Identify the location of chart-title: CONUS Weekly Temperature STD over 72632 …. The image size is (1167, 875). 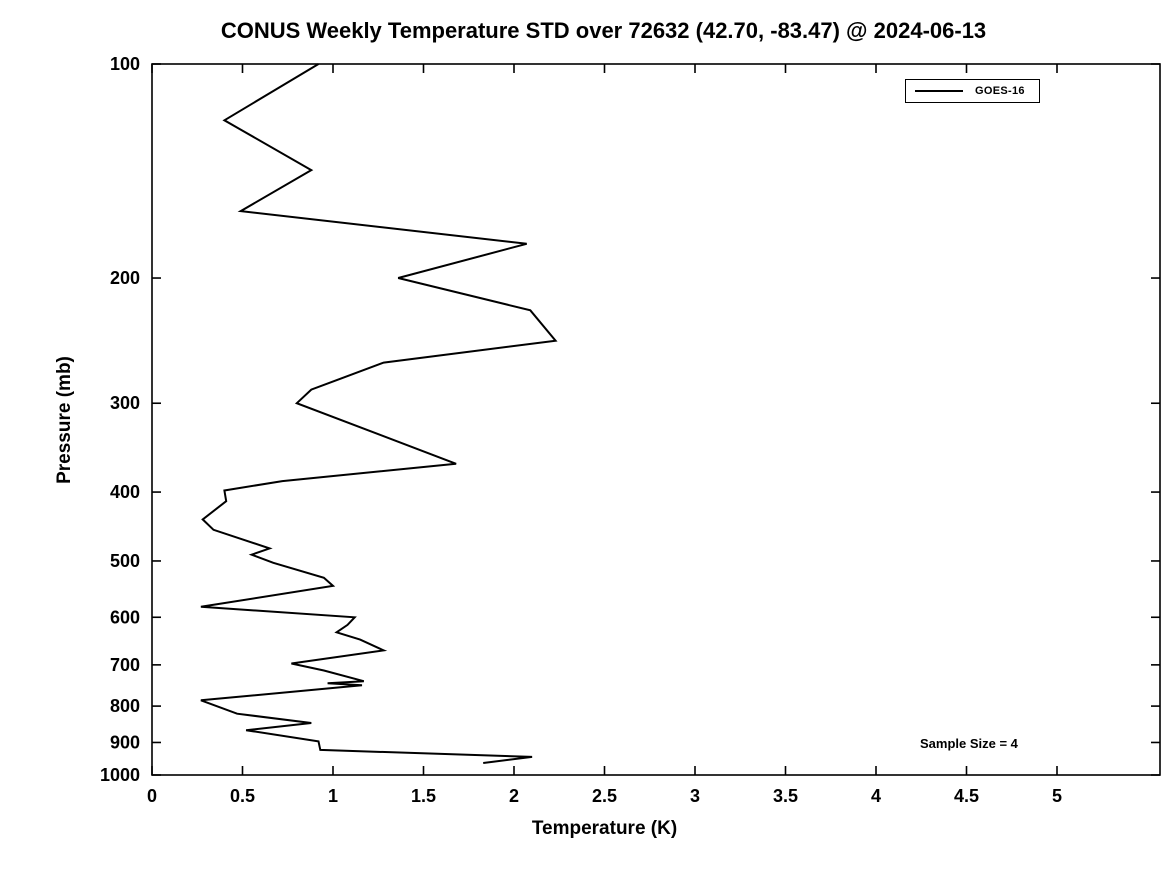
(603, 30).